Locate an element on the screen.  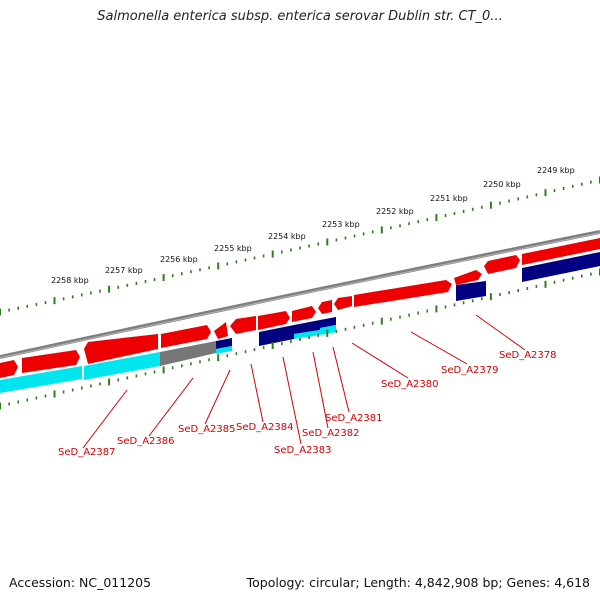
tick-label-2250: 2250 kbp is located at coordinates (502, 184).